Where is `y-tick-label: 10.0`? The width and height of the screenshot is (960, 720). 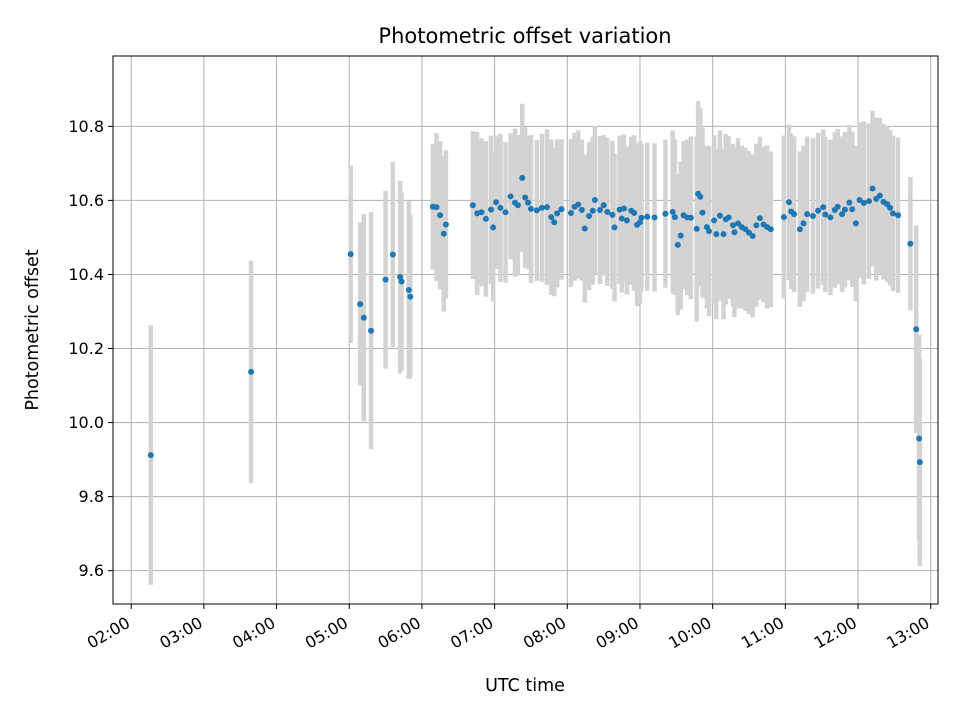
y-tick-label: 10.0 is located at coordinates (86, 422).